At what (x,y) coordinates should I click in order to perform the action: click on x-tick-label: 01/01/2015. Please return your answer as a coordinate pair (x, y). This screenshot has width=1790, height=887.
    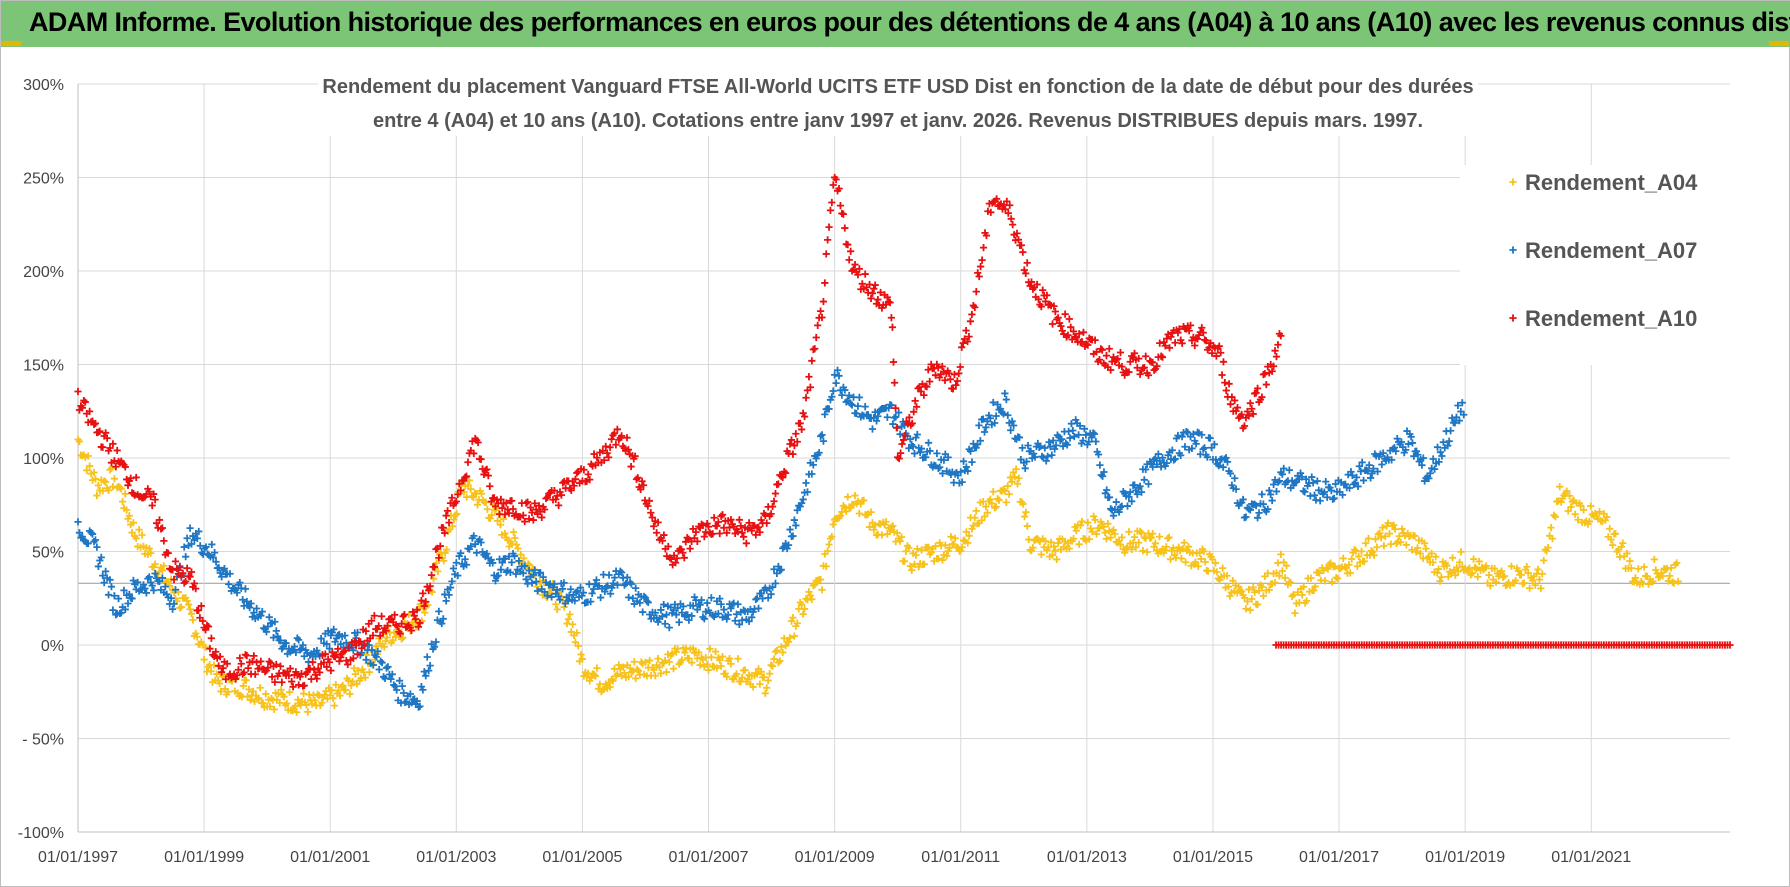
    Looking at the image, I should click on (1213, 857).